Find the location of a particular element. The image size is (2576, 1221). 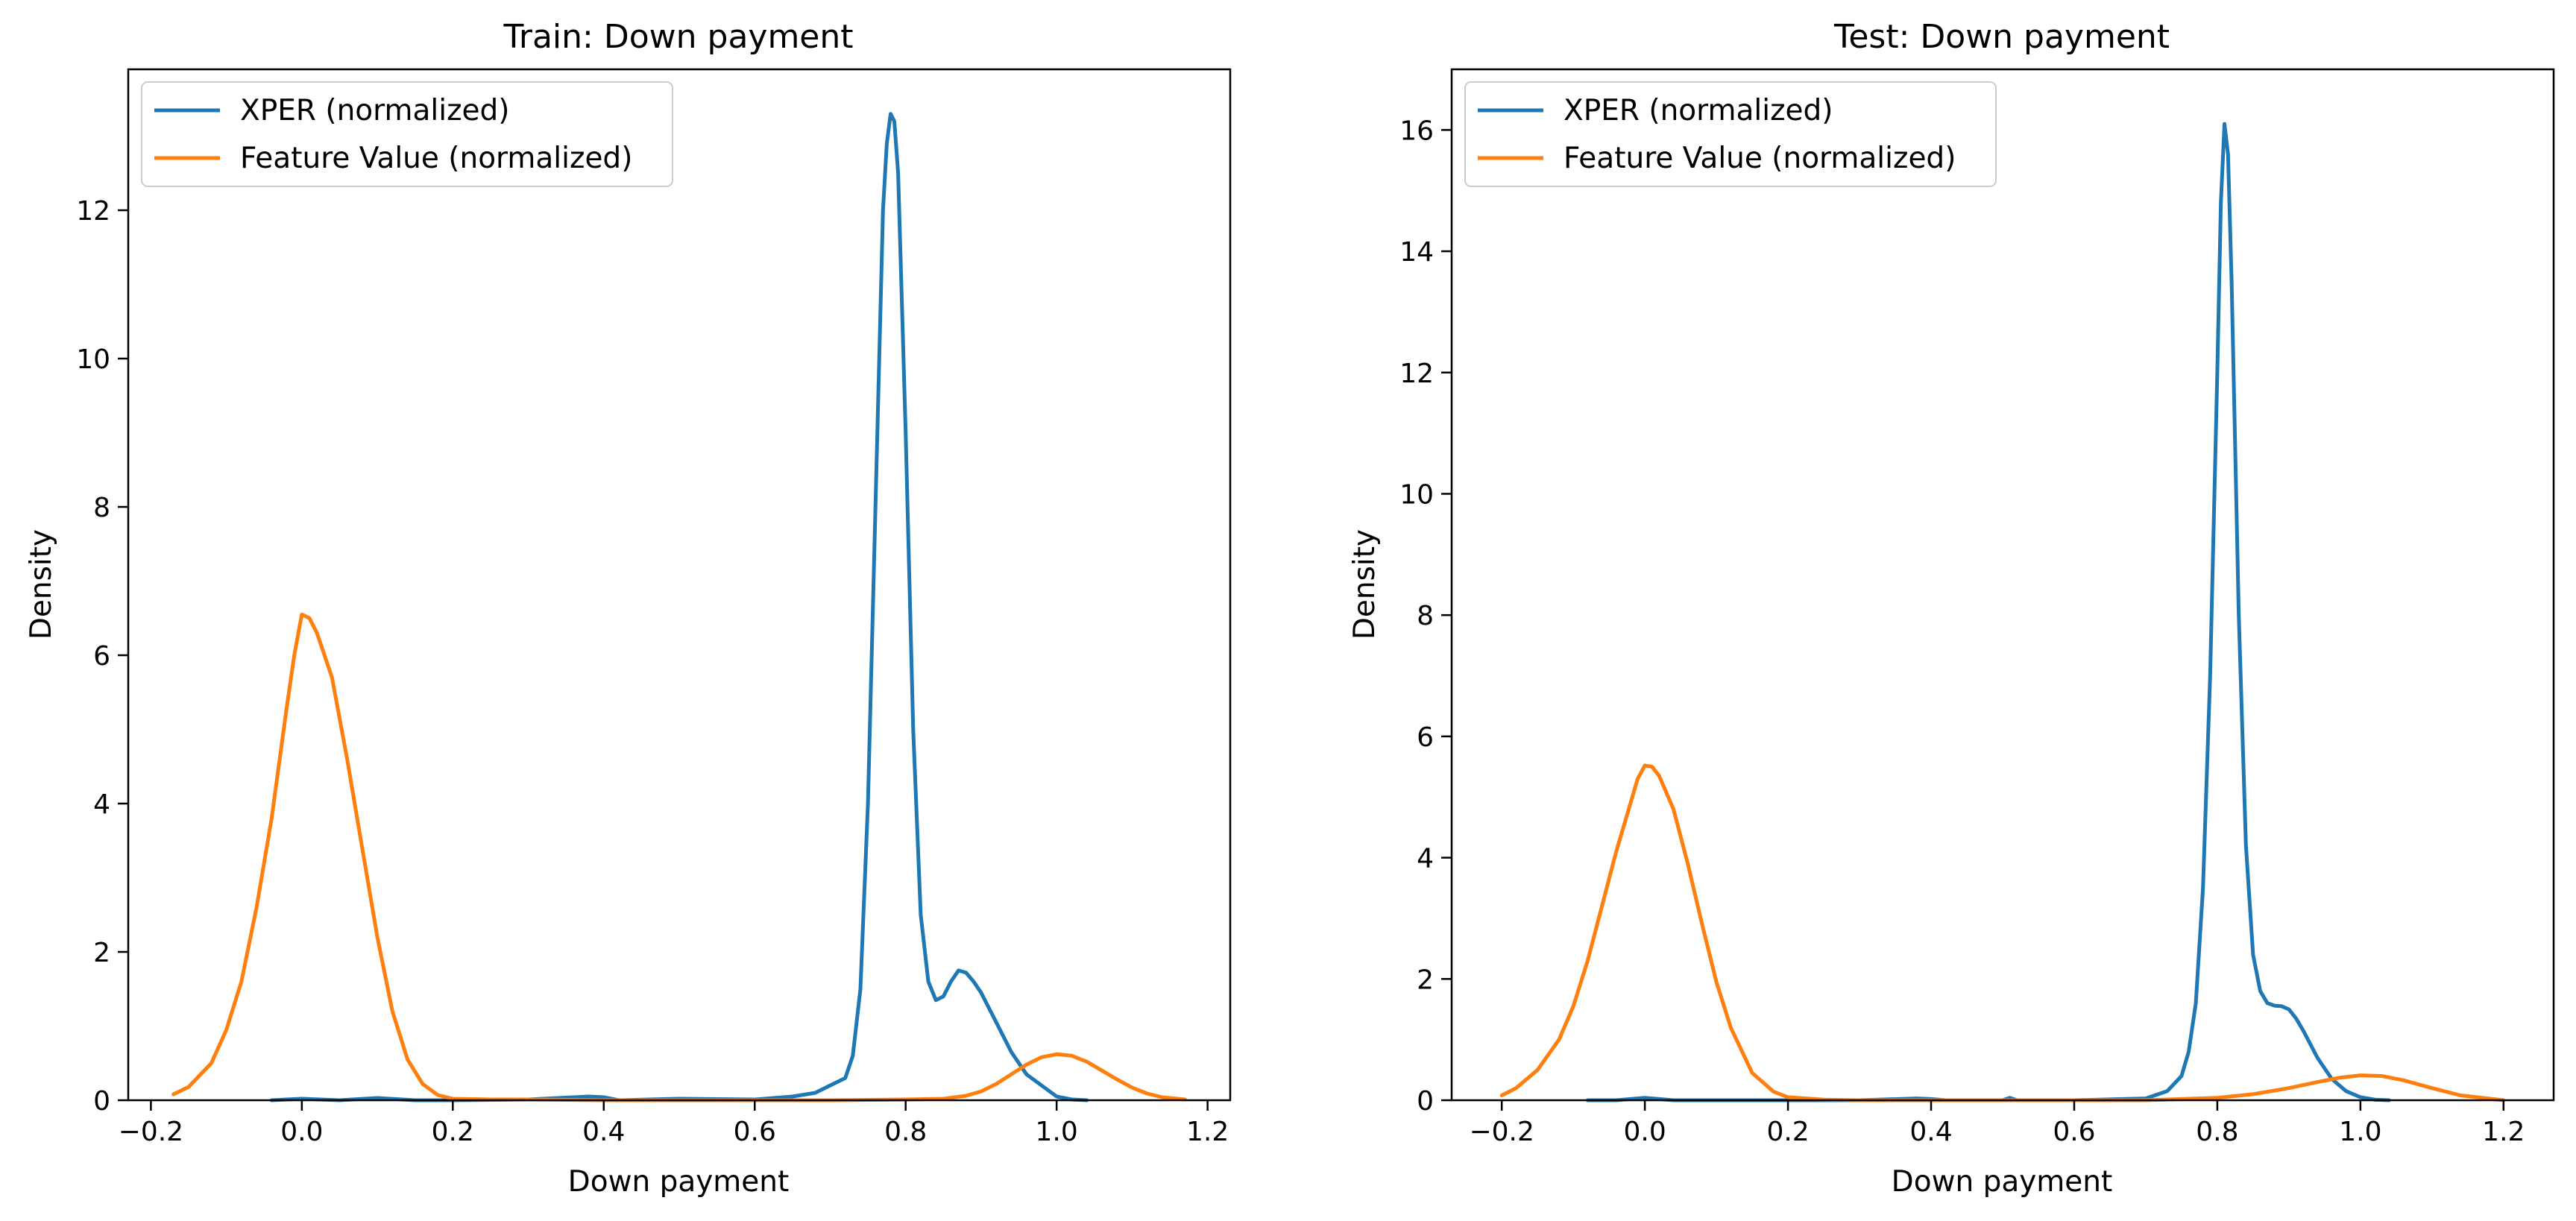

chart-title: Test: Down payment is located at coordinates (2001, 37).